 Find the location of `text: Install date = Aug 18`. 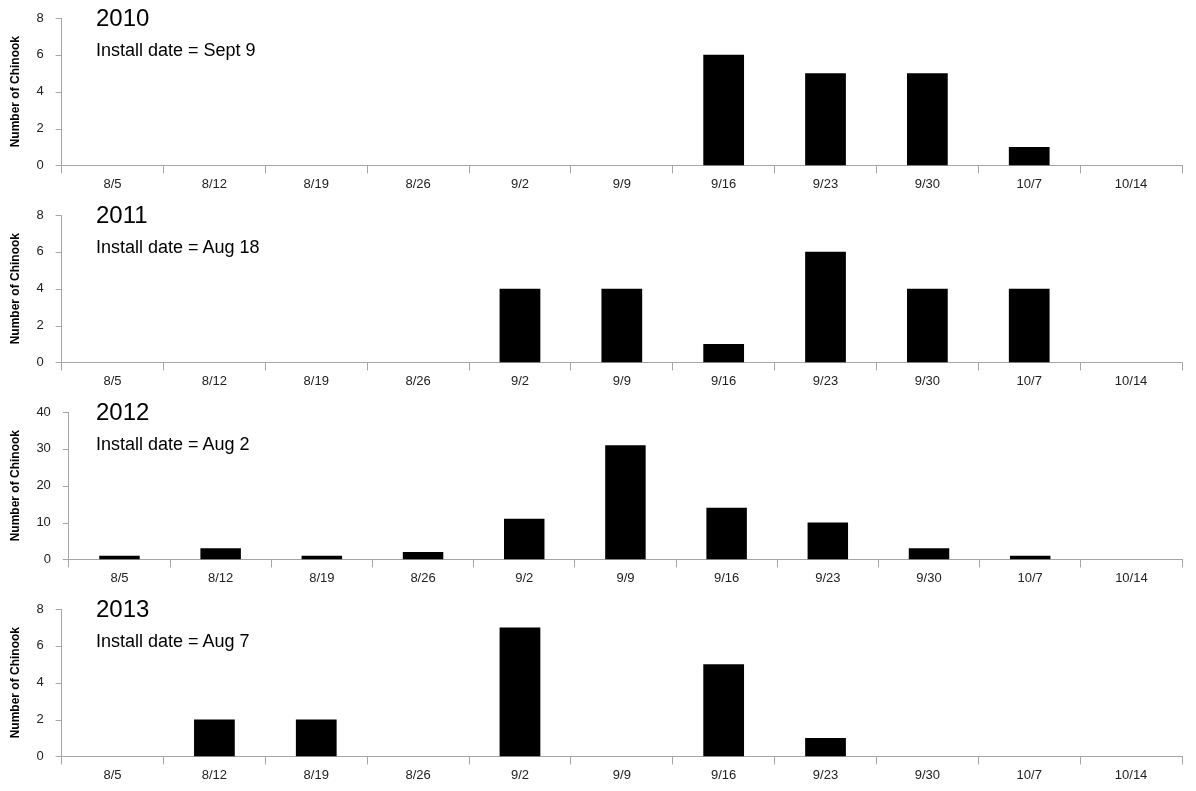

text: Install date = Aug 18 is located at coordinates (178, 247).